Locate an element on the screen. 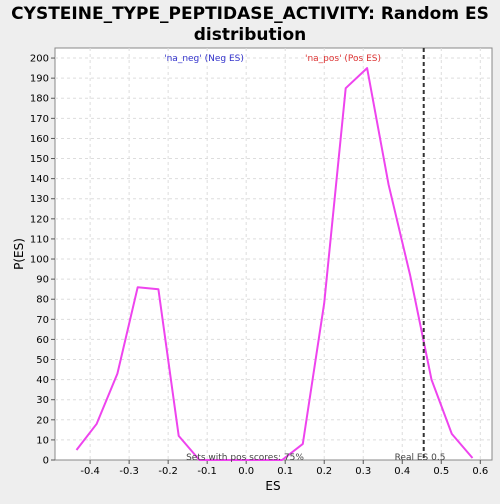  y-tick-label: 110 is located at coordinates (39, 239).